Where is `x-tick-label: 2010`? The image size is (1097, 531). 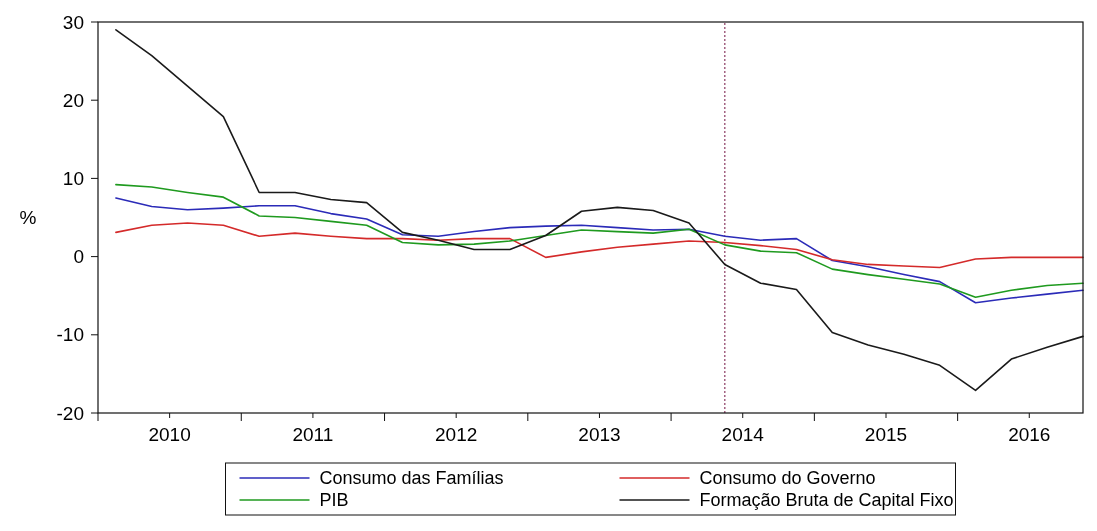 x-tick-label: 2010 is located at coordinates (169, 434).